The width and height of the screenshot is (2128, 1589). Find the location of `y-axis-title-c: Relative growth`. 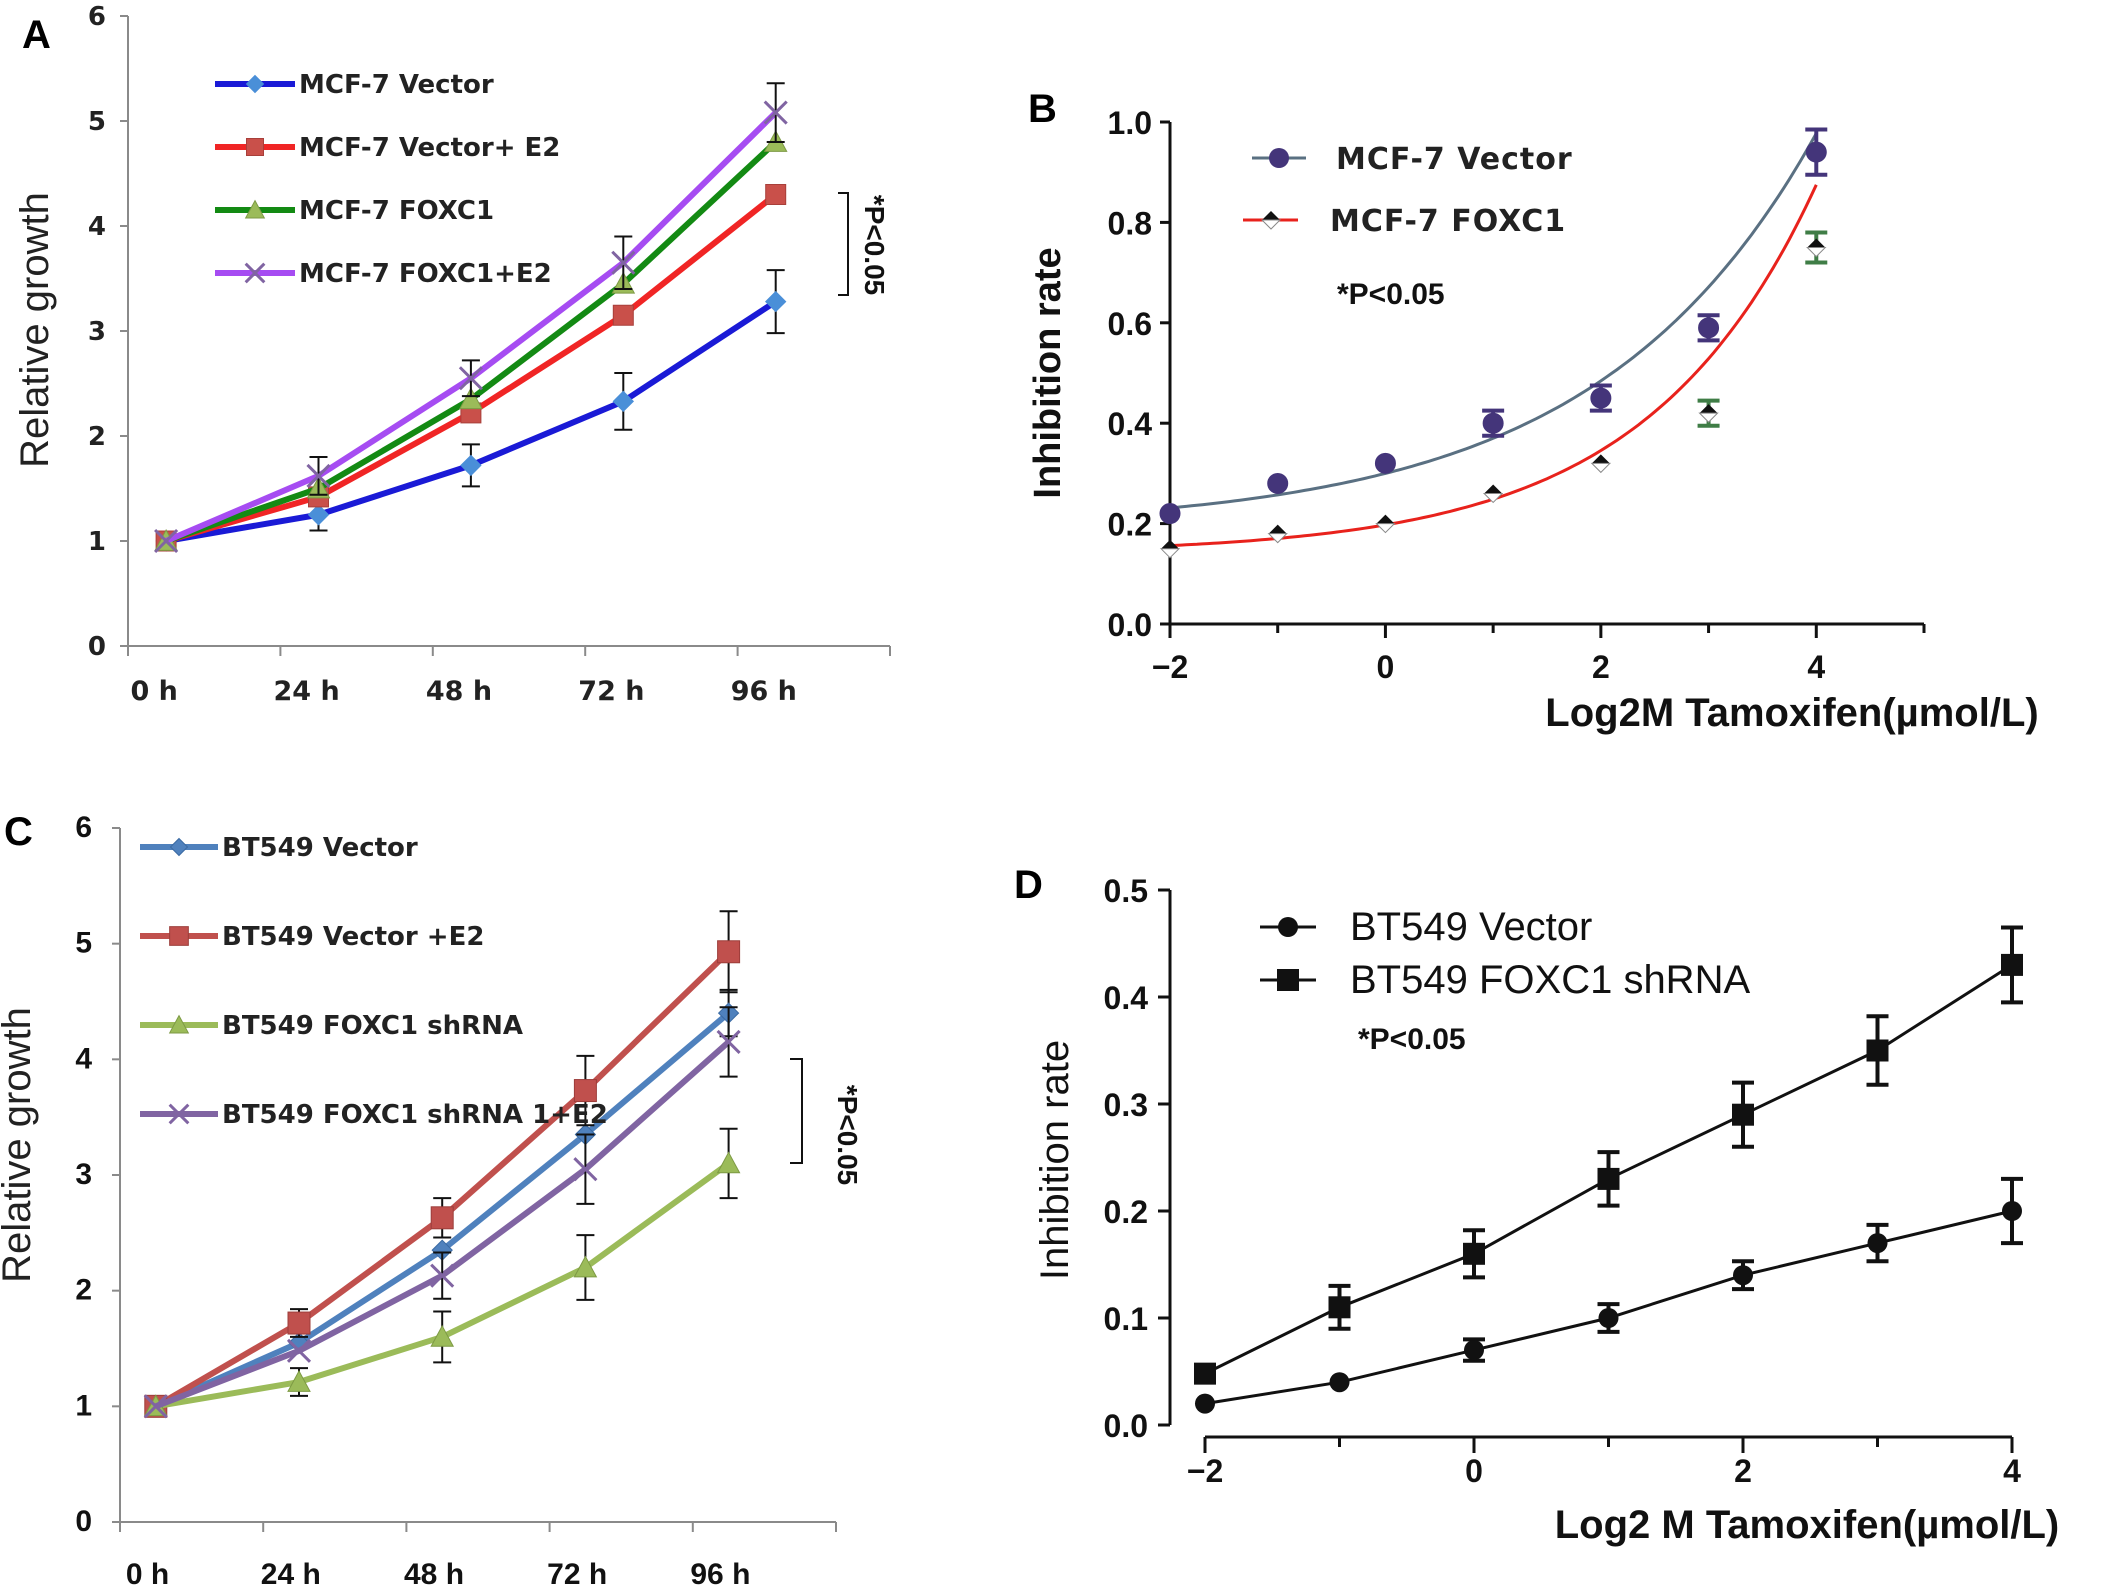

y-axis-title-c: Relative growth is located at coordinates (19, 1145).